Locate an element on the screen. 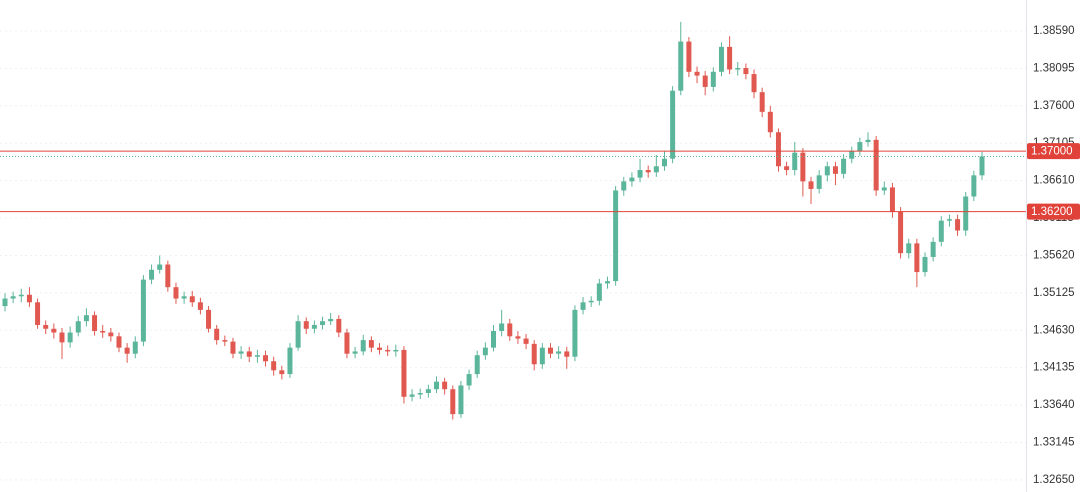 This screenshot has width=1080, height=492. price-line-label: 1.37000 is located at coordinates (1052, 152).